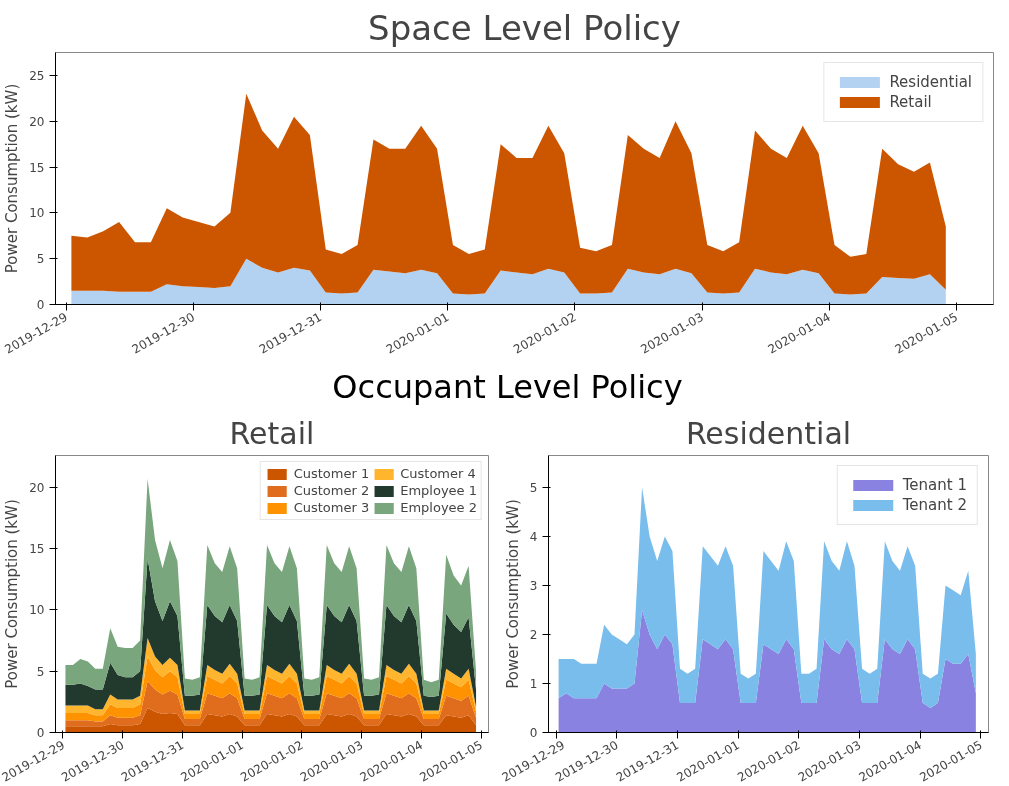 This screenshot has width=1009, height=786. I want to click on text: Occupant Level Policy, so click(507, 387).